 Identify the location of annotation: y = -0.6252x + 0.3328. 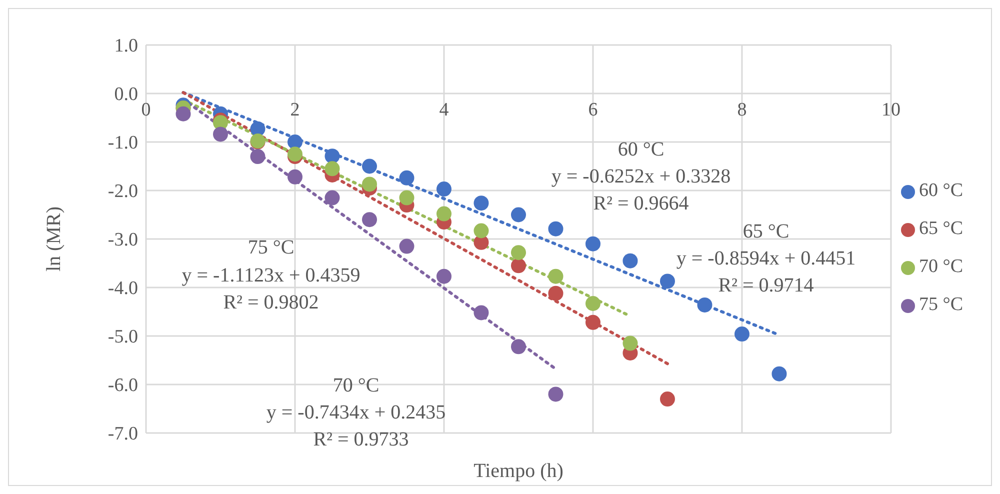
(641, 177).